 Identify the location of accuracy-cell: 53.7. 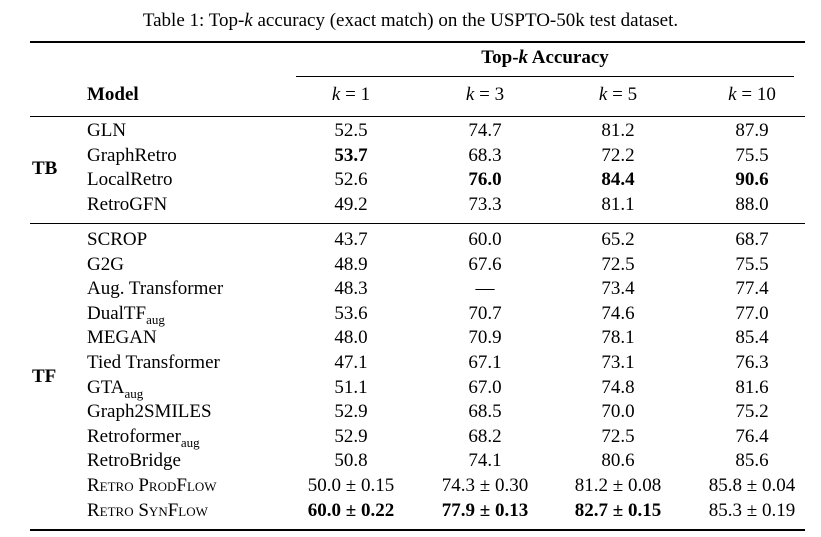
(351, 155).